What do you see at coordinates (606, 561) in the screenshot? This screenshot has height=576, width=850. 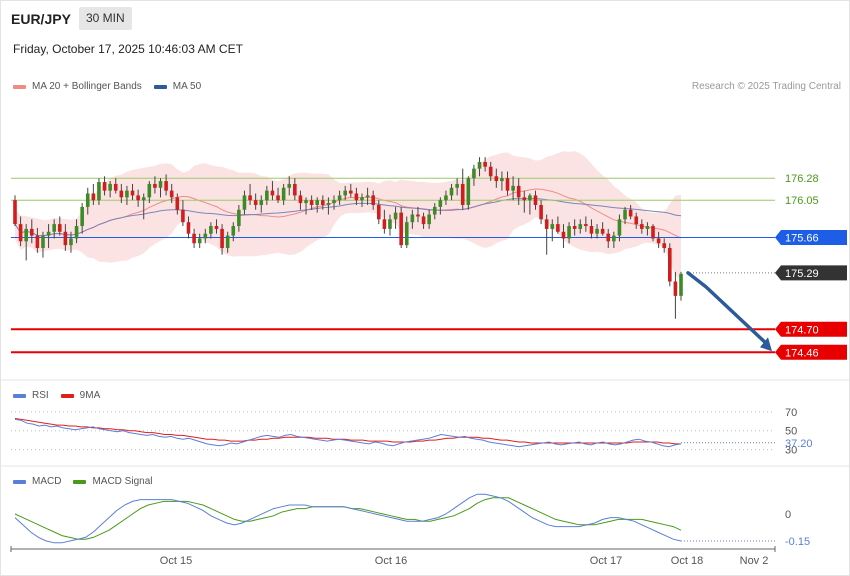 I see `x-tick-oct-17: Oct 17` at bounding box center [606, 561].